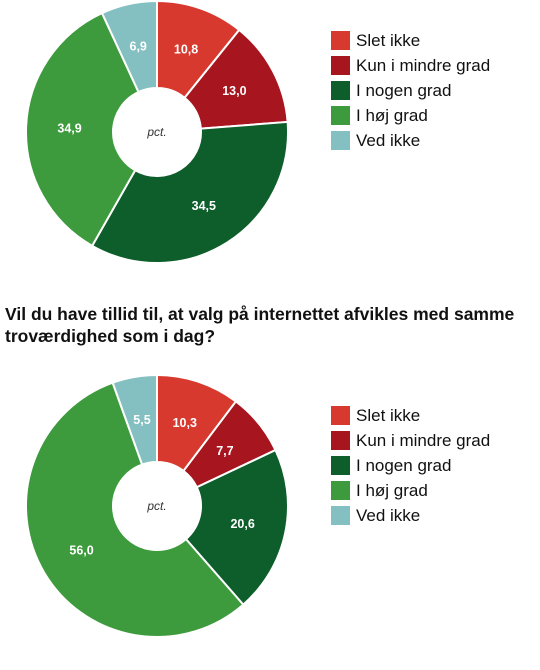 Image resolution: width=540 pixels, height=670 pixels. I want to click on slice-value-label: 7,7, so click(224, 451).